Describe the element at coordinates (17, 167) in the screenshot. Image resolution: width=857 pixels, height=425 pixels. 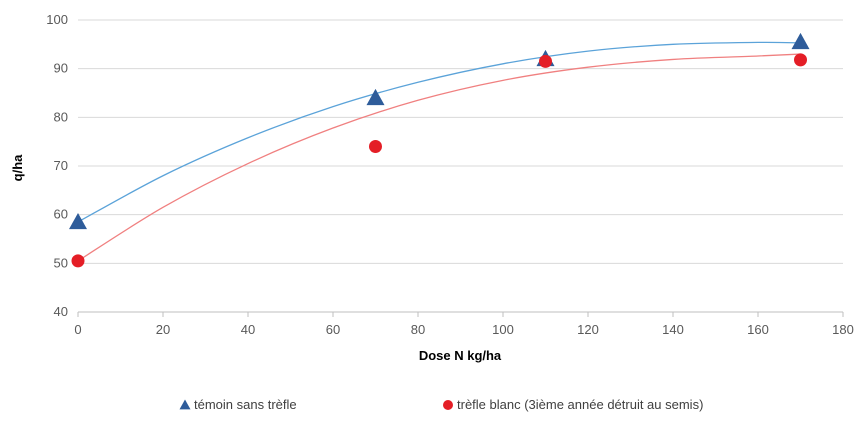
I see `y-axis-title: q/ha` at that location.